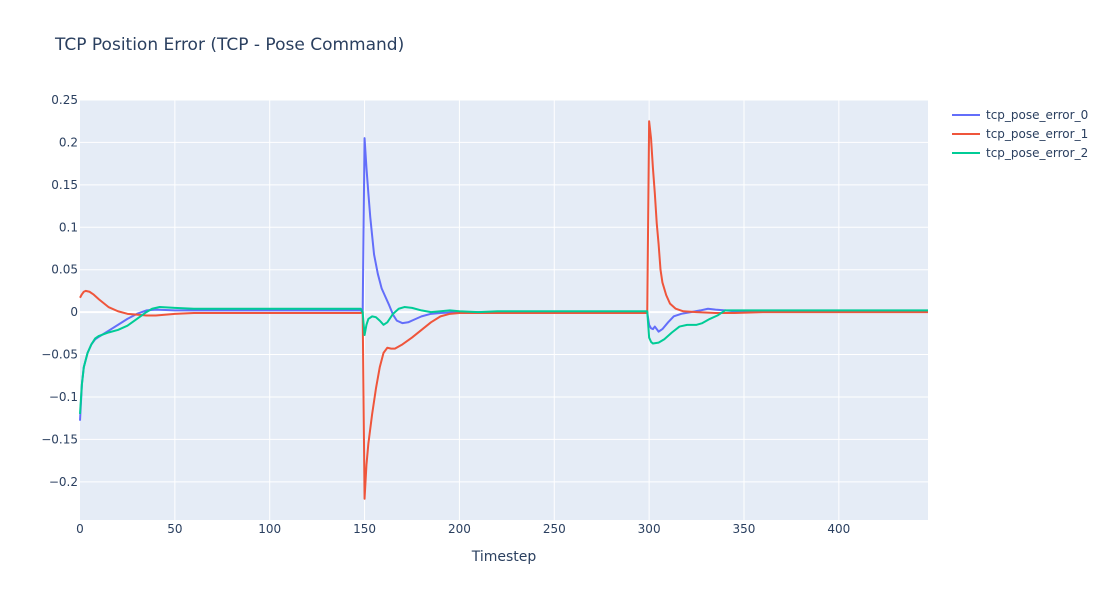 The width and height of the screenshot is (1100, 600). What do you see at coordinates (649, 529) in the screenshot?
I see `x-tick-label: 300` at bounding box center [649, 529].